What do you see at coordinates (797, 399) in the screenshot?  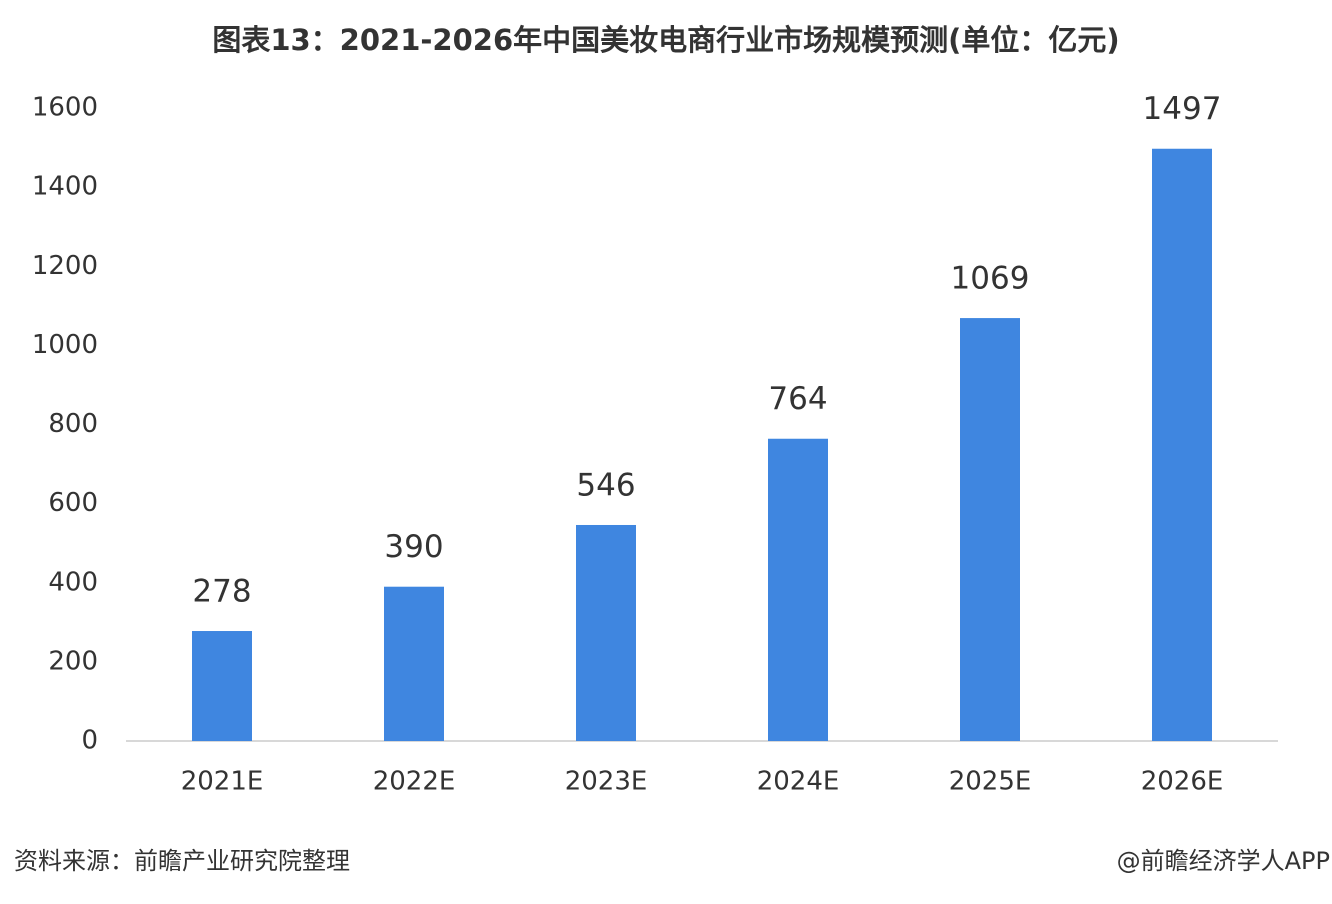 I see `value-label: 764` at bounding box center [797, 399].